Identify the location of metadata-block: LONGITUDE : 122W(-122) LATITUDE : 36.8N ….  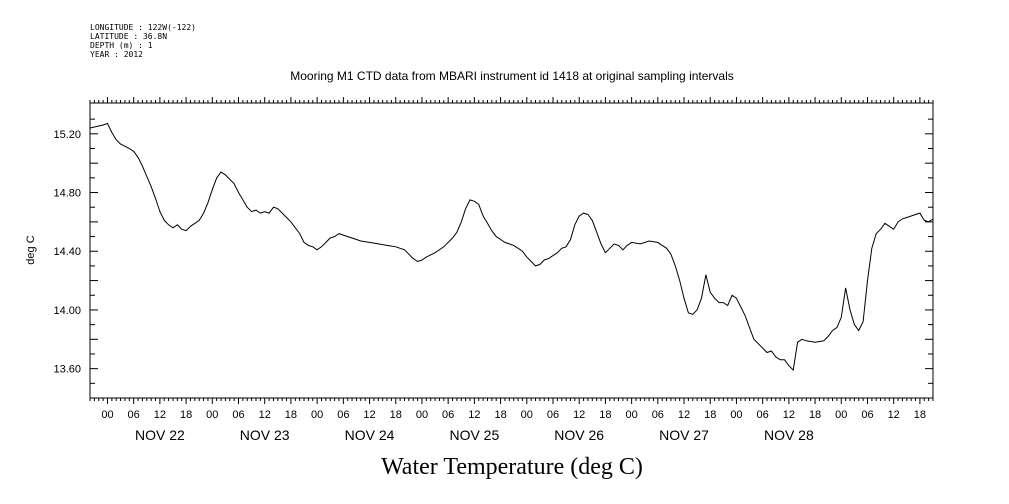
(143, 41).